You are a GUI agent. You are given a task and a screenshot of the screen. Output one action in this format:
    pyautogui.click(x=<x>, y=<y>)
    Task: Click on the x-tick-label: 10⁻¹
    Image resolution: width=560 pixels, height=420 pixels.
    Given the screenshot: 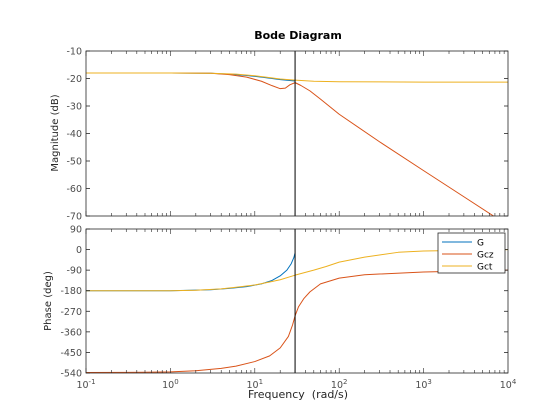 What is the action you would take?
    pyautogui.click(x=85, y=384)
    